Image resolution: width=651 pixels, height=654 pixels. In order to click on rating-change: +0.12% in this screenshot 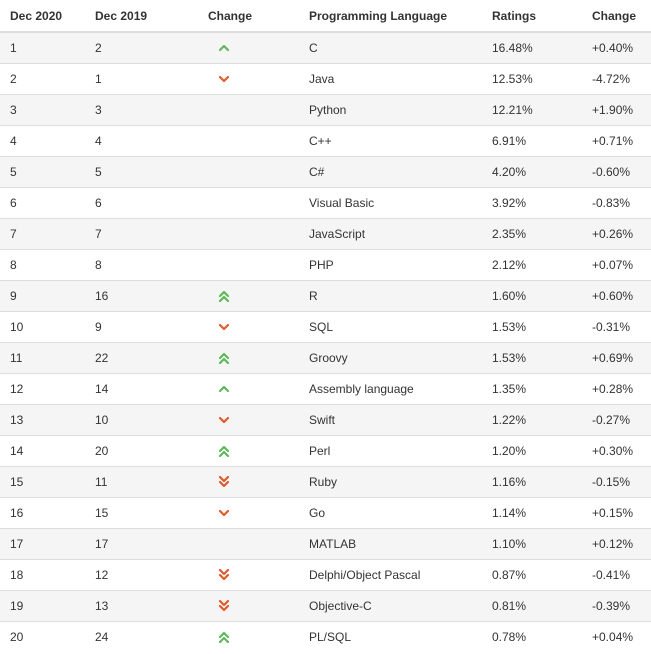, I will do `click(616, 543)`.